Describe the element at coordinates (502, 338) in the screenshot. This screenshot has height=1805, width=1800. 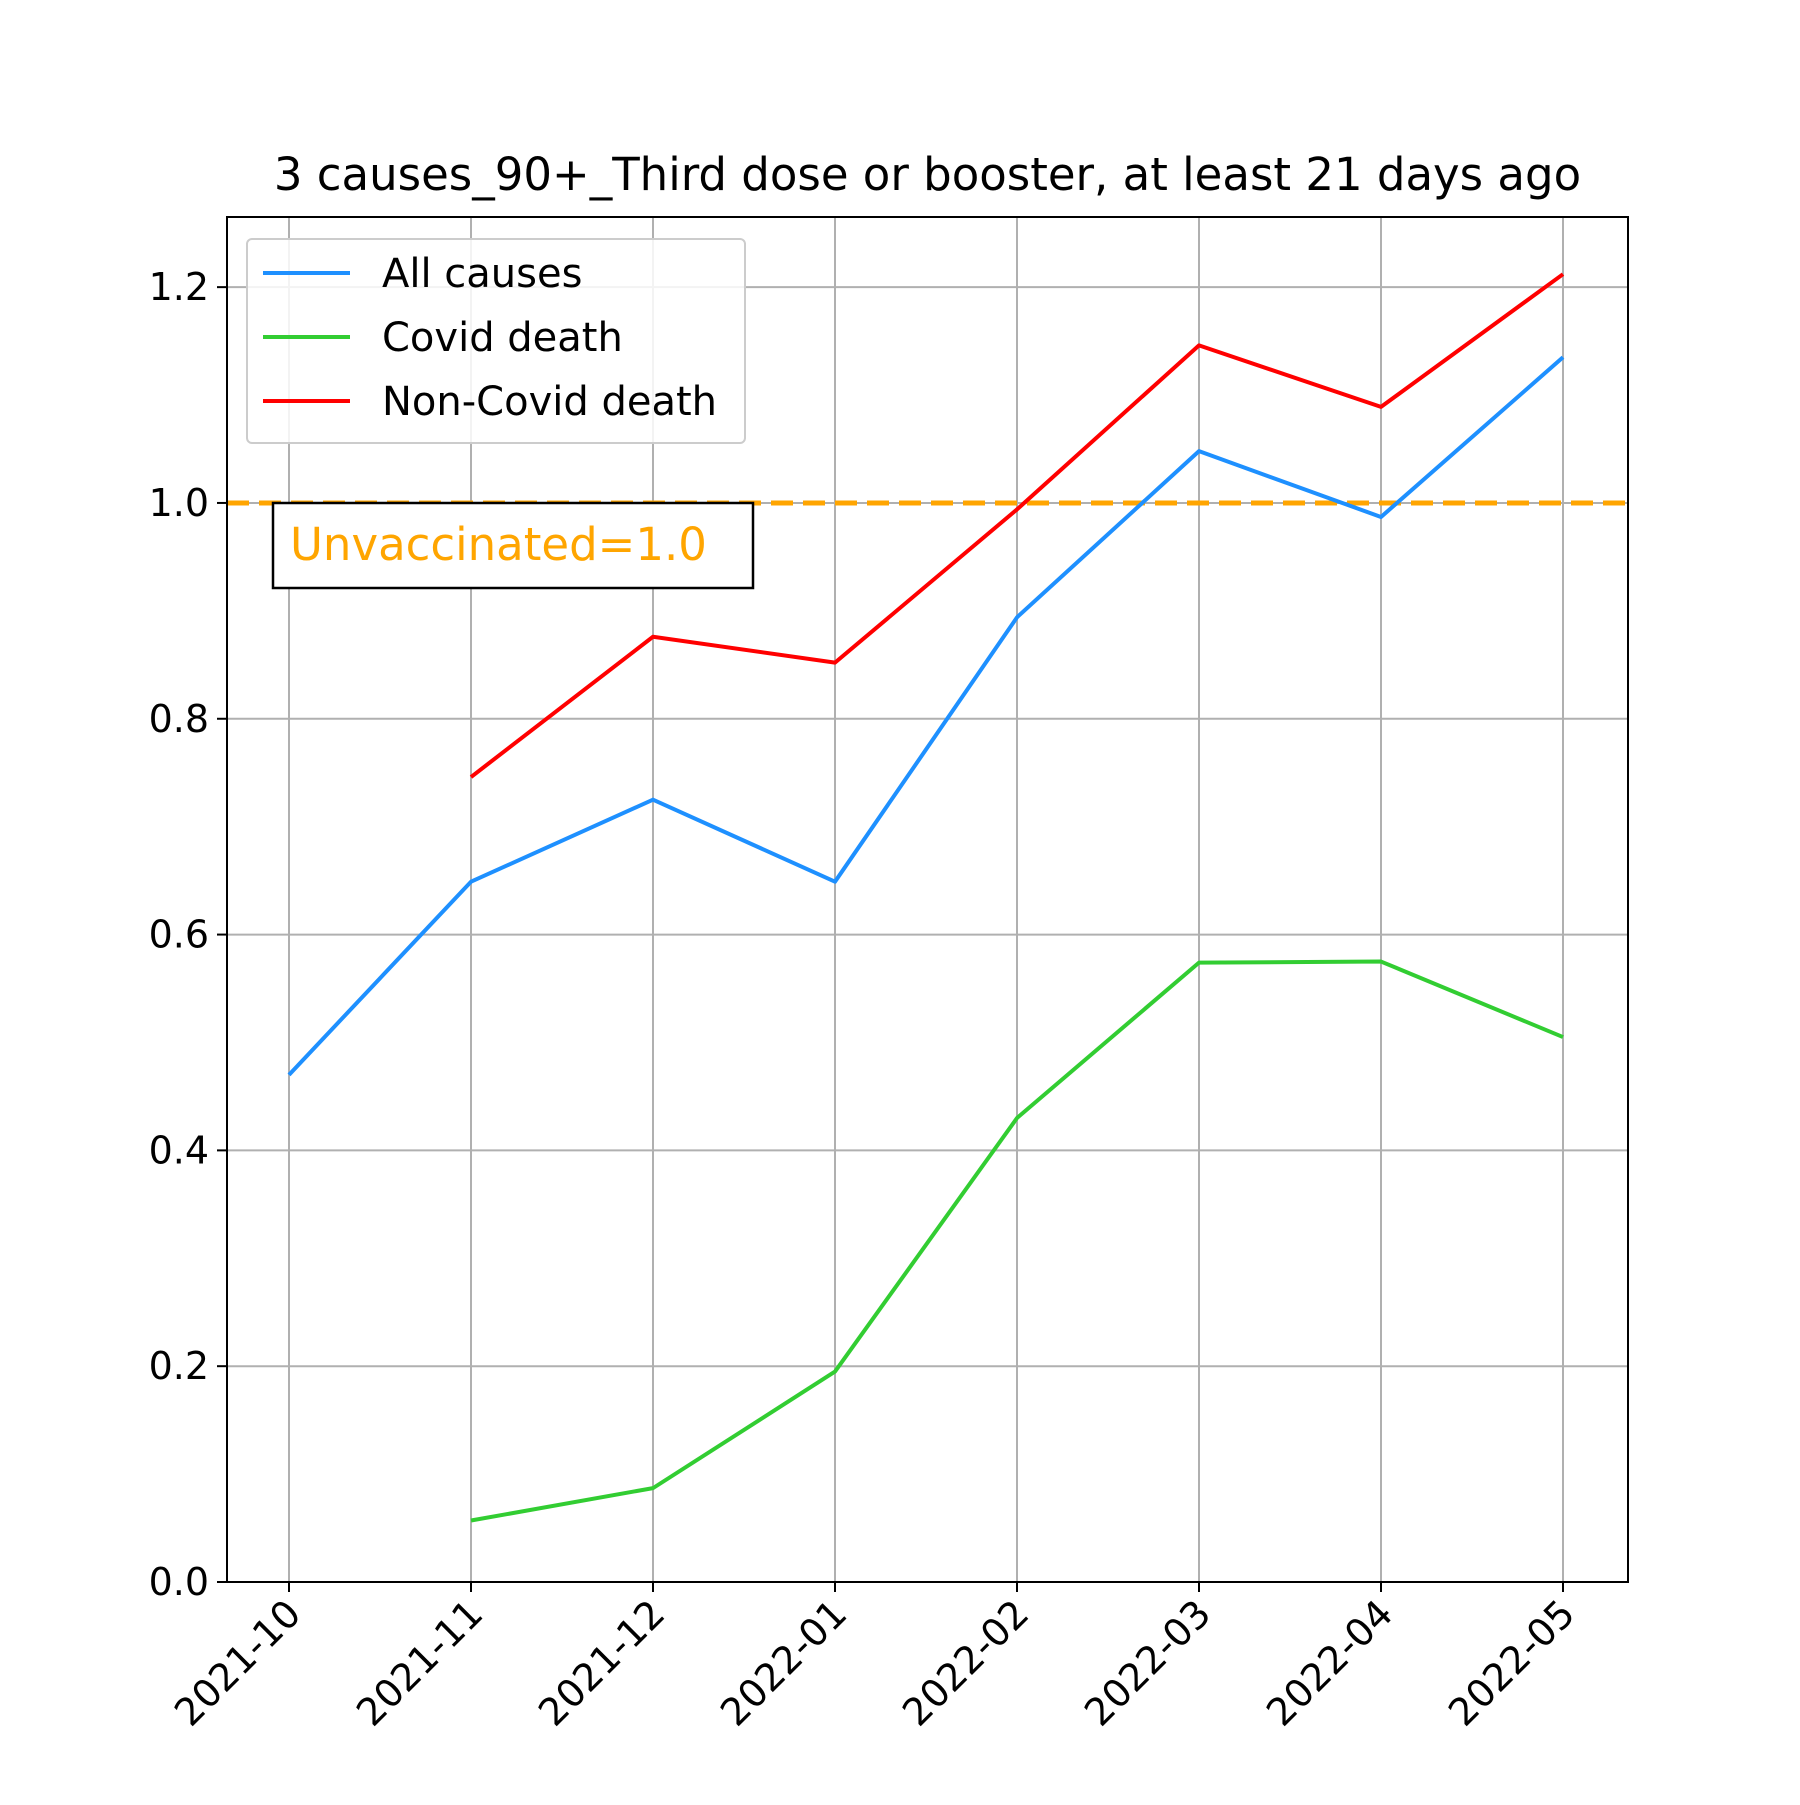
I see `legend-label: Covid death` at that location.